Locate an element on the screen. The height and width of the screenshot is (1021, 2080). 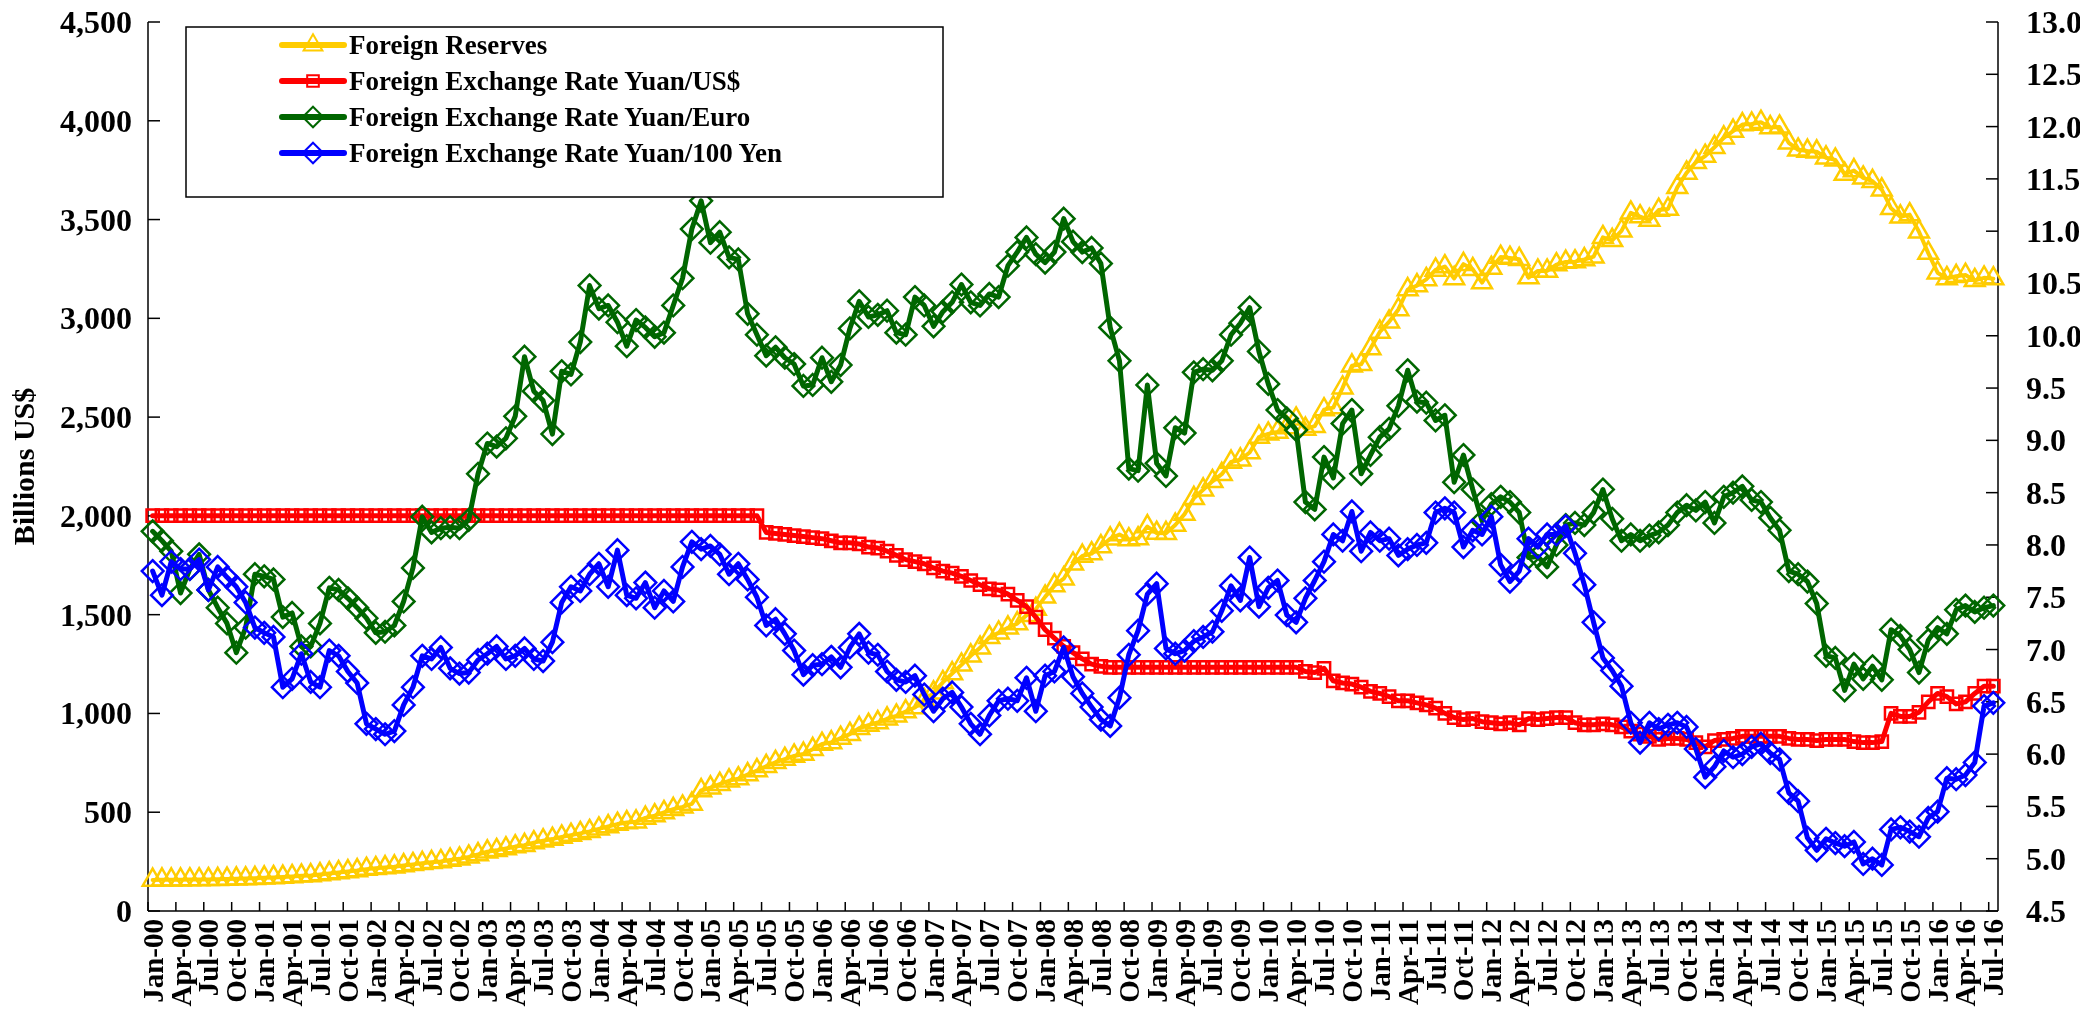
legend-label: Foreign Exchange Rate Yuan/Euro is located at coordinates (550, 117).